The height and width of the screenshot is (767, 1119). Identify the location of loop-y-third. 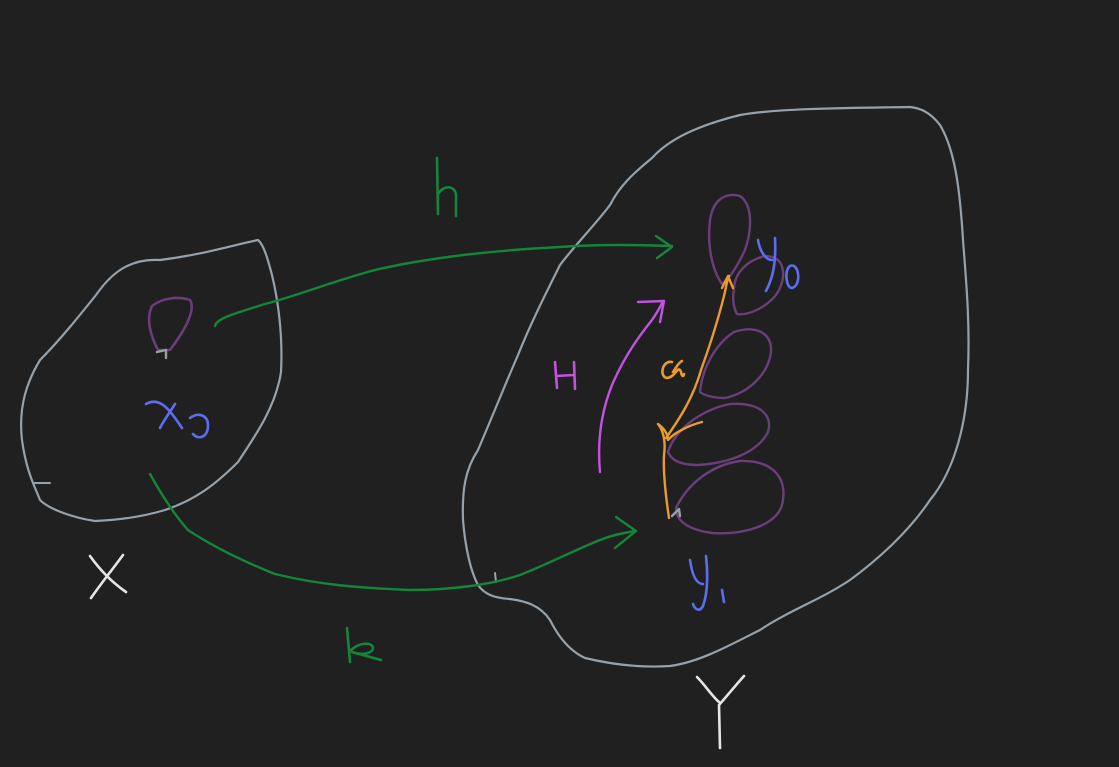
(735, 364).